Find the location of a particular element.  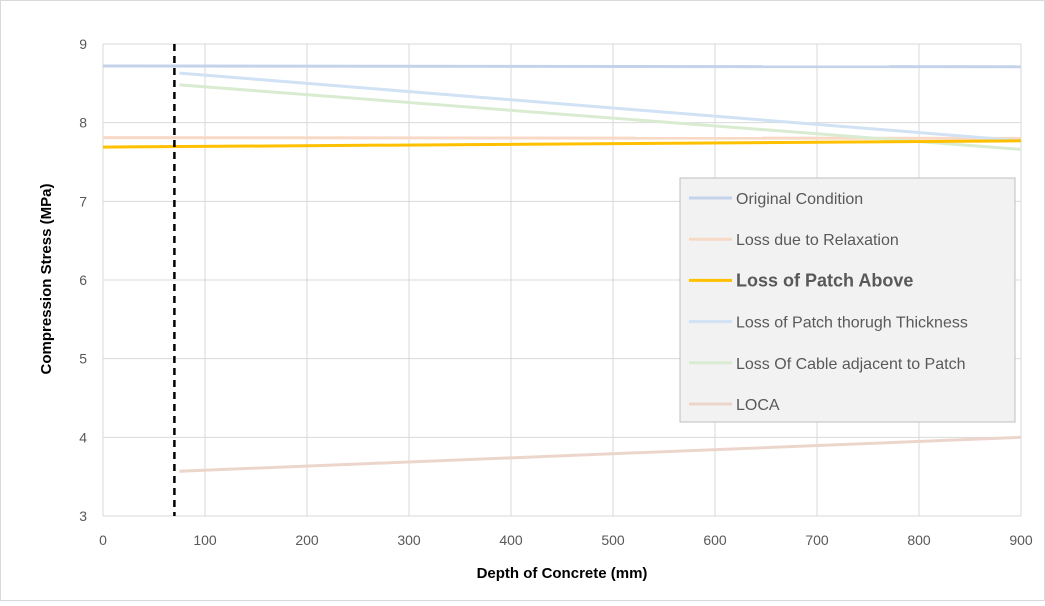

y-tick-label: 7 is located at coordinates (83, 201).